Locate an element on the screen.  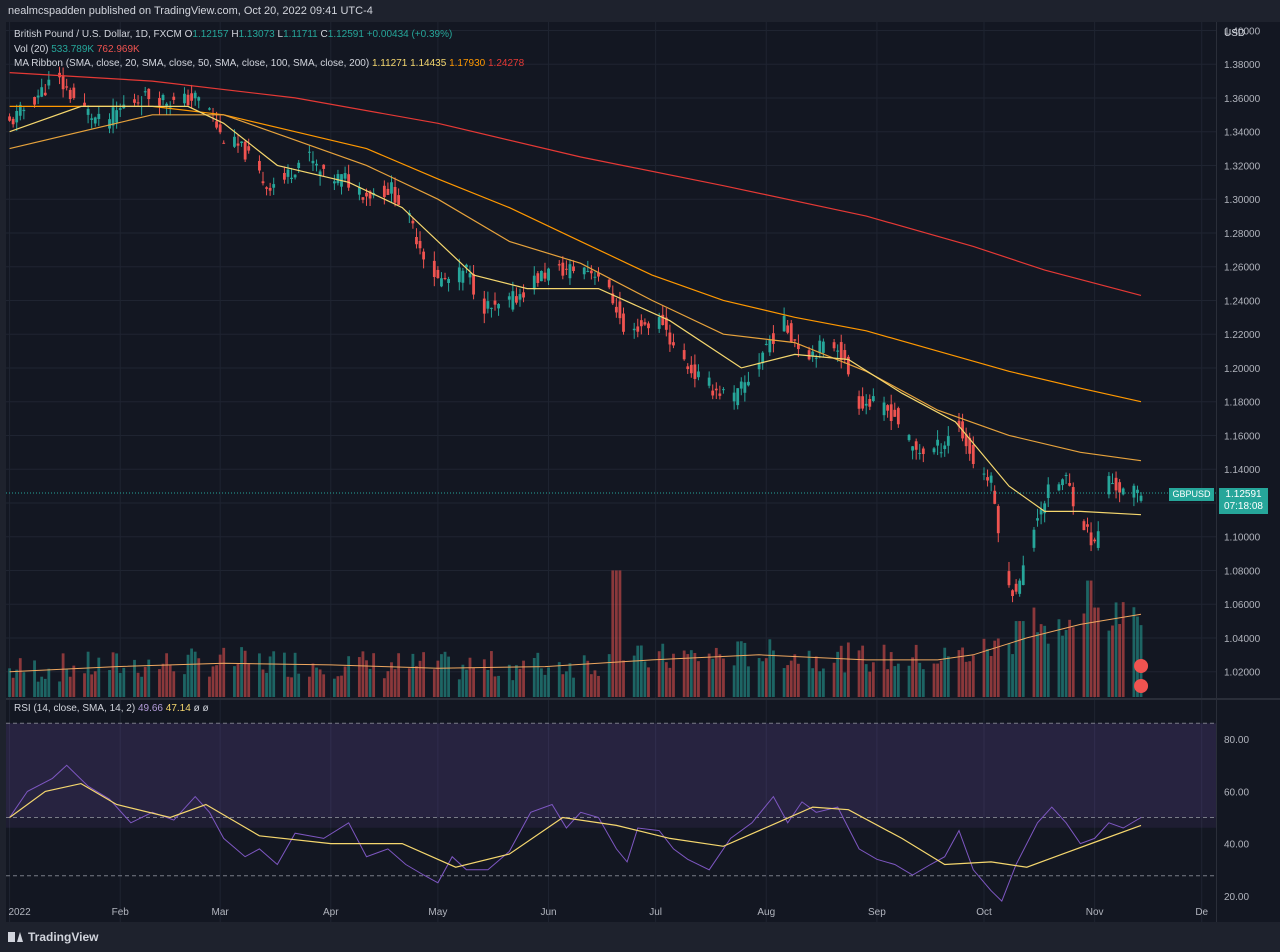
symbol-tag: GBPUSD is located at coordinates (1191, 494).